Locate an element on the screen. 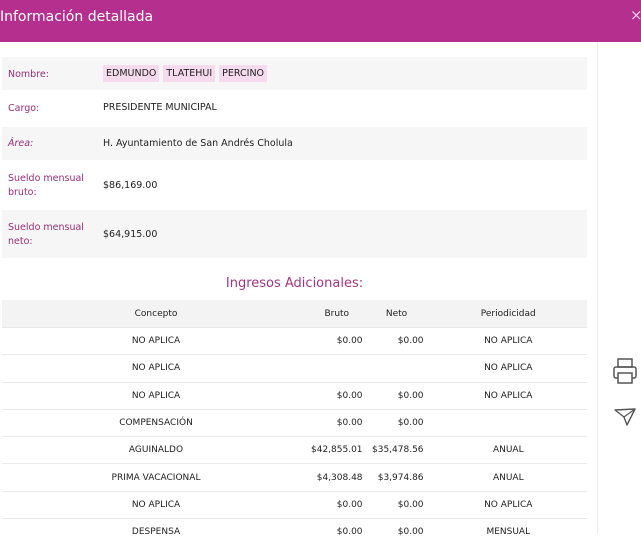 The height and width of the screenshot is (545, 641). cell-concepto: AGUINALDO is located at coordinates (156, 450).